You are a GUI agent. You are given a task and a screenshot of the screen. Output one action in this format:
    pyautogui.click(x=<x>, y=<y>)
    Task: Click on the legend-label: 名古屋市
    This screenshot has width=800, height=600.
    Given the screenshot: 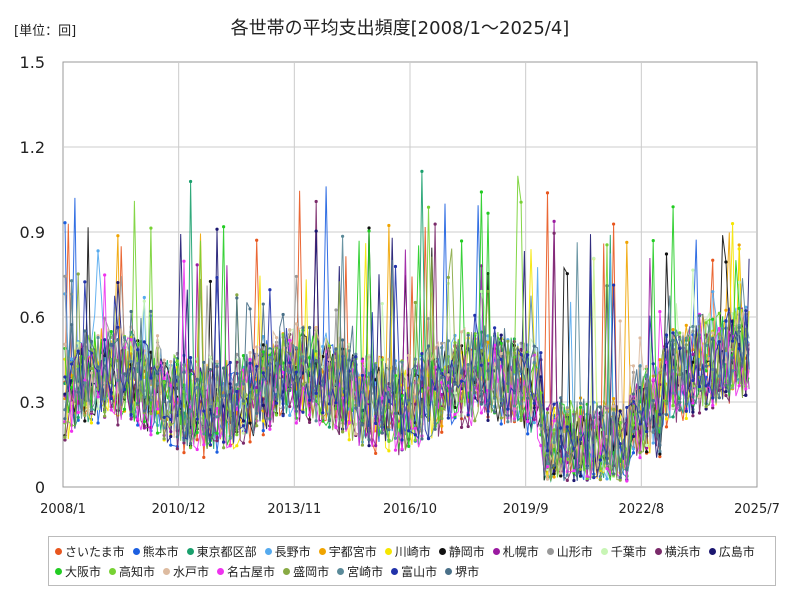 What is the action you would take?
    pyautogui.click(x=251, y=571)
    